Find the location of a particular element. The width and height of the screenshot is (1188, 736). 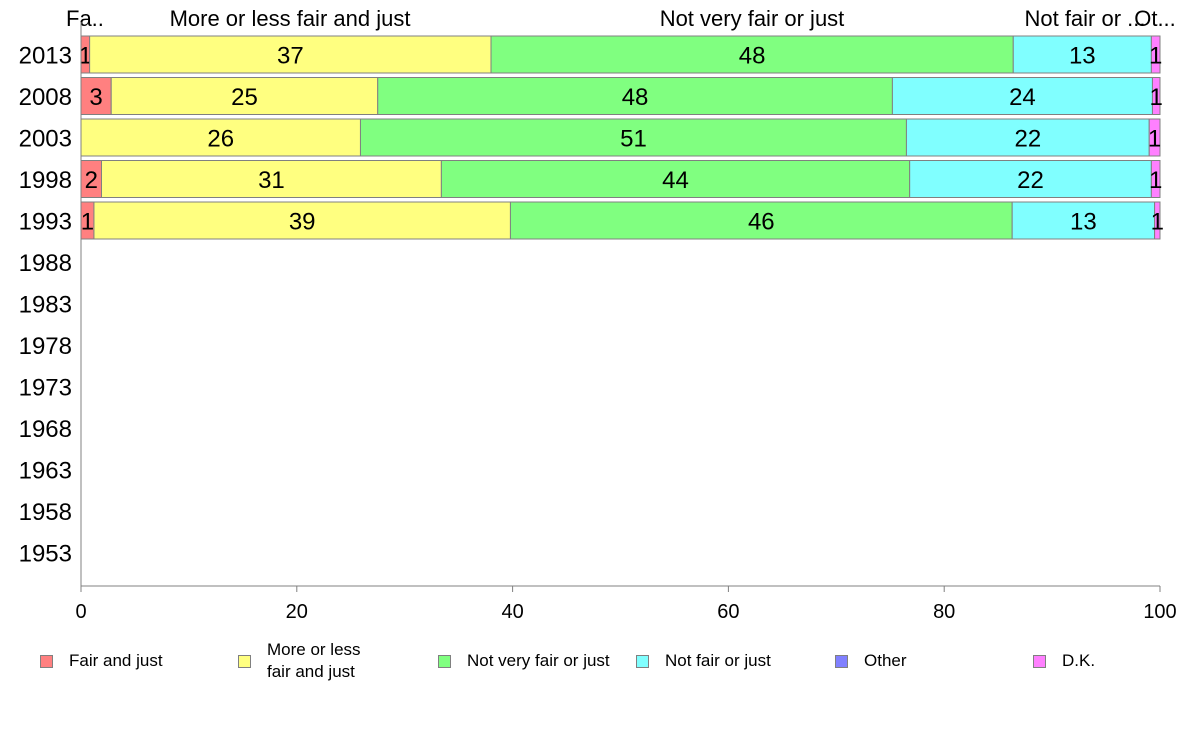

x-tick-label: 20 is located at coordinates (297, 610).